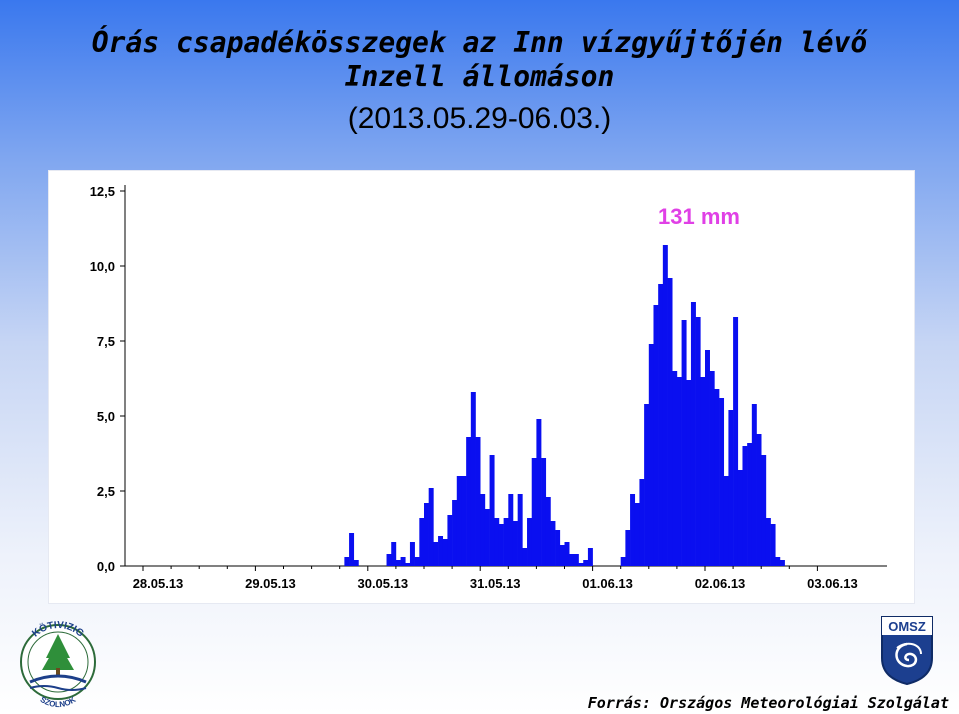 This screenshot has width=959, height=714. I want to click on x-tick-label: 01.06.13, so click(607, 583).